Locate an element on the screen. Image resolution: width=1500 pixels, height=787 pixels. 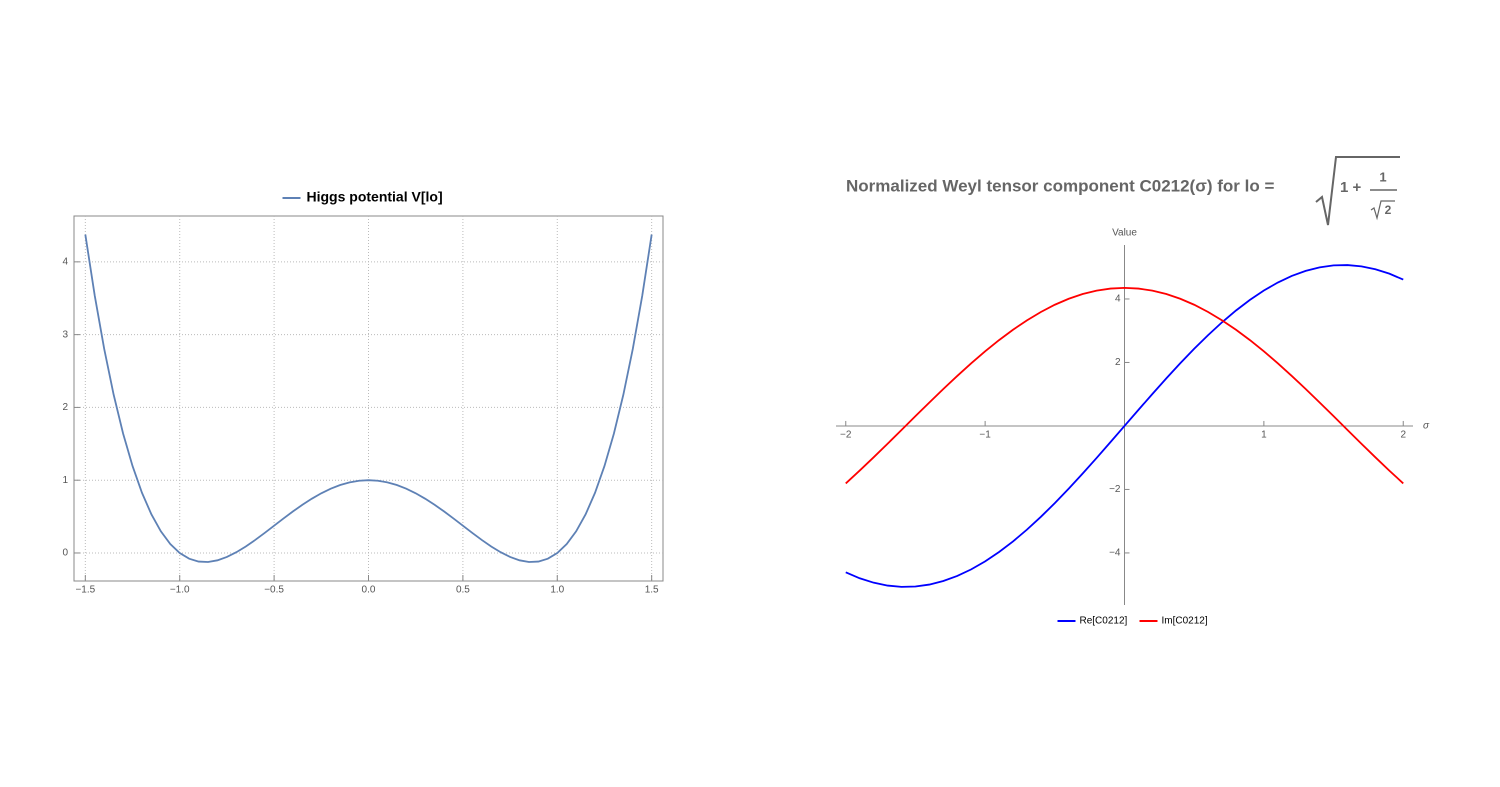
formula-radicand: 2 is located at coordinates (1388, 210).